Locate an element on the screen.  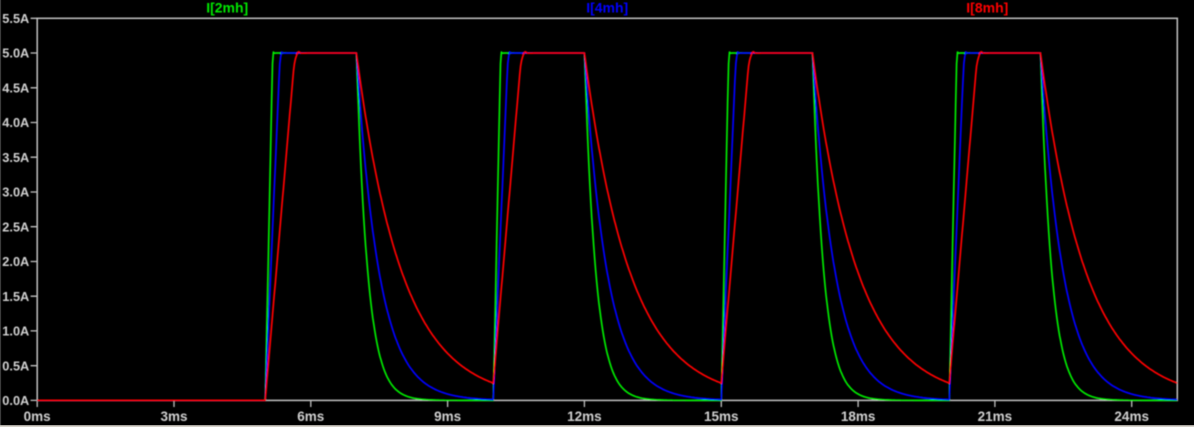
svg-text: 18ms is located at coordinates (858, 416).